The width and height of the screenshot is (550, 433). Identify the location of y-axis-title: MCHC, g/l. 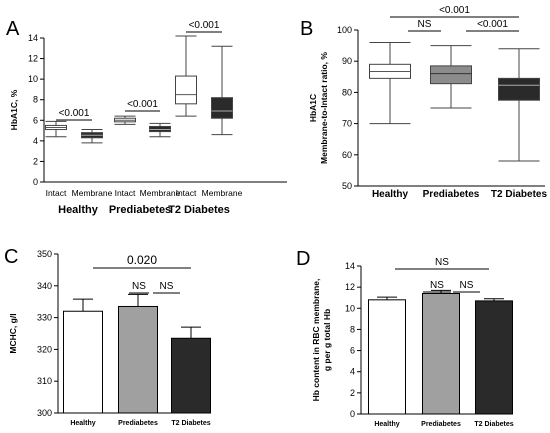
(13, 333).